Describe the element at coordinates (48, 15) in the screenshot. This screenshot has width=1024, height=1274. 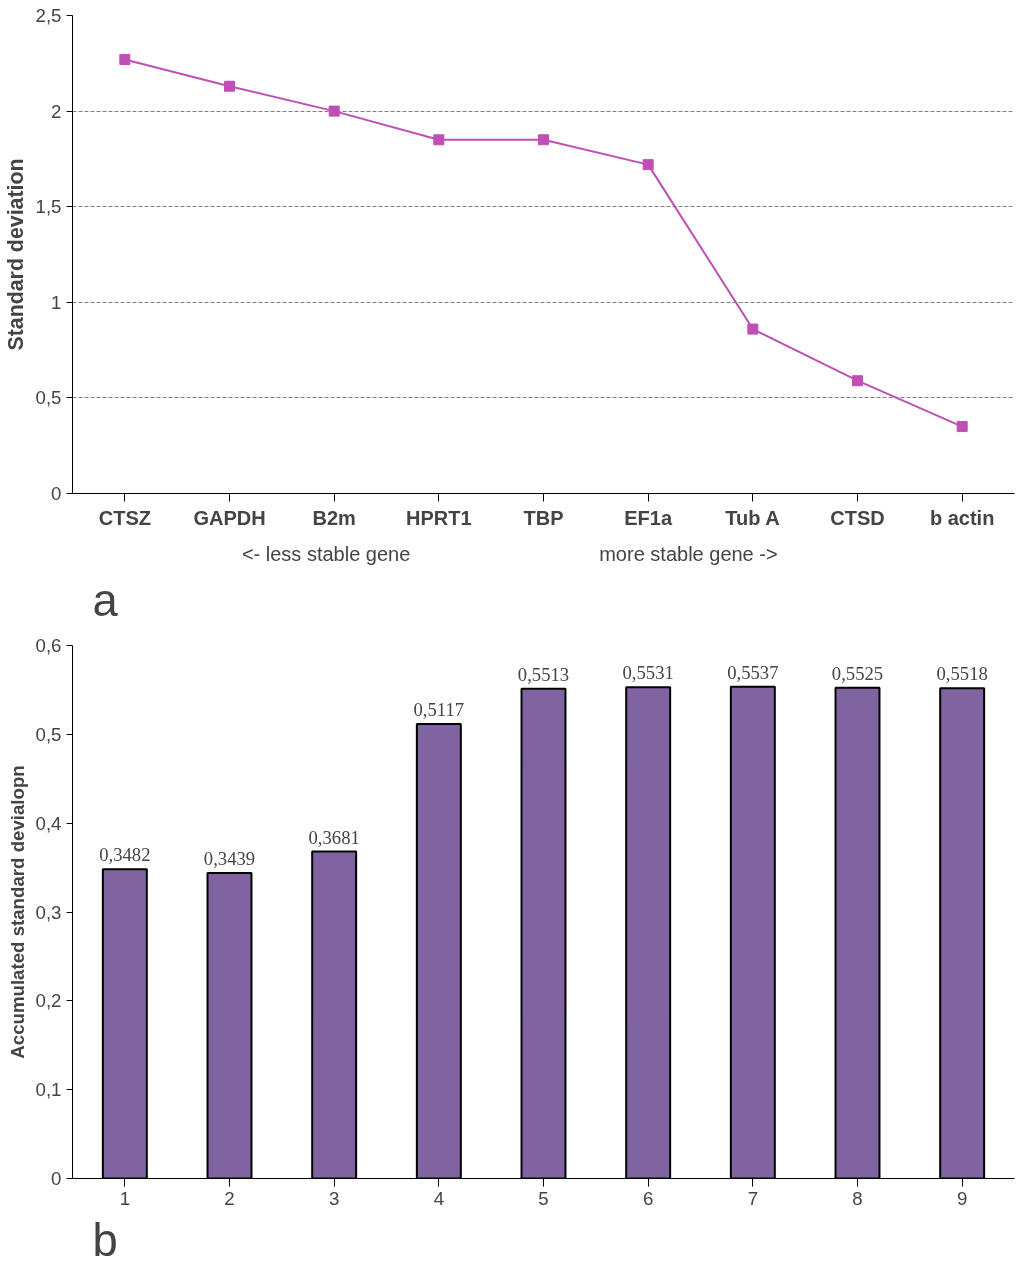
I see `y-tick-label: 2,5` at that location.